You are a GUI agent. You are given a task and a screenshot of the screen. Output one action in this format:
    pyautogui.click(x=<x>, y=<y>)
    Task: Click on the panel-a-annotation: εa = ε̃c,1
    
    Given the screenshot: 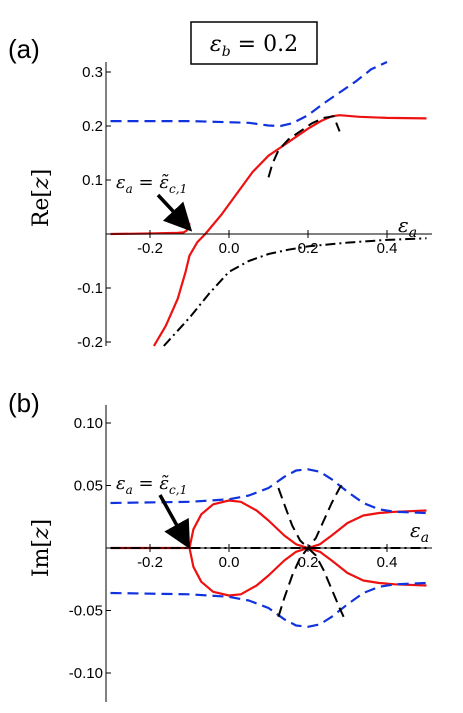 What is the action you would take?
    pyautogui.click(x=151, y=184)
    